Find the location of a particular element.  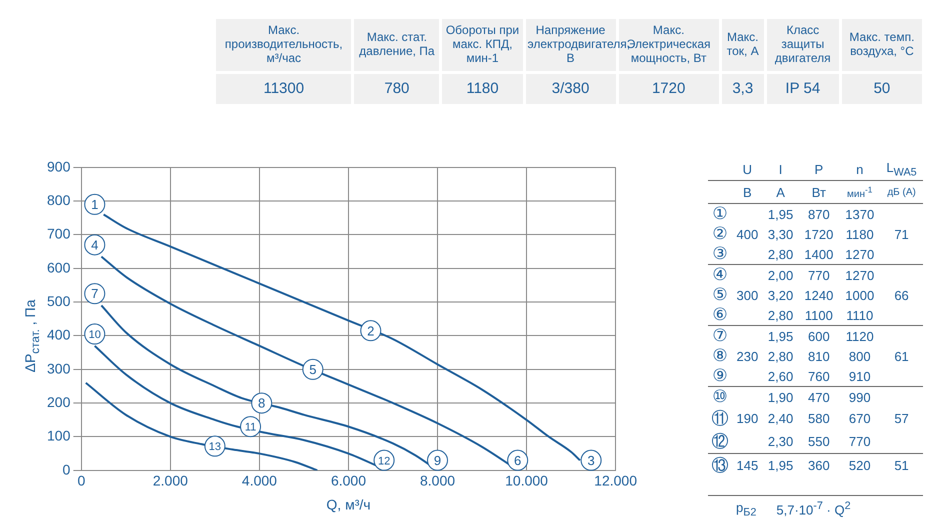

text: 3,30 is located at coordinates (781, 234).